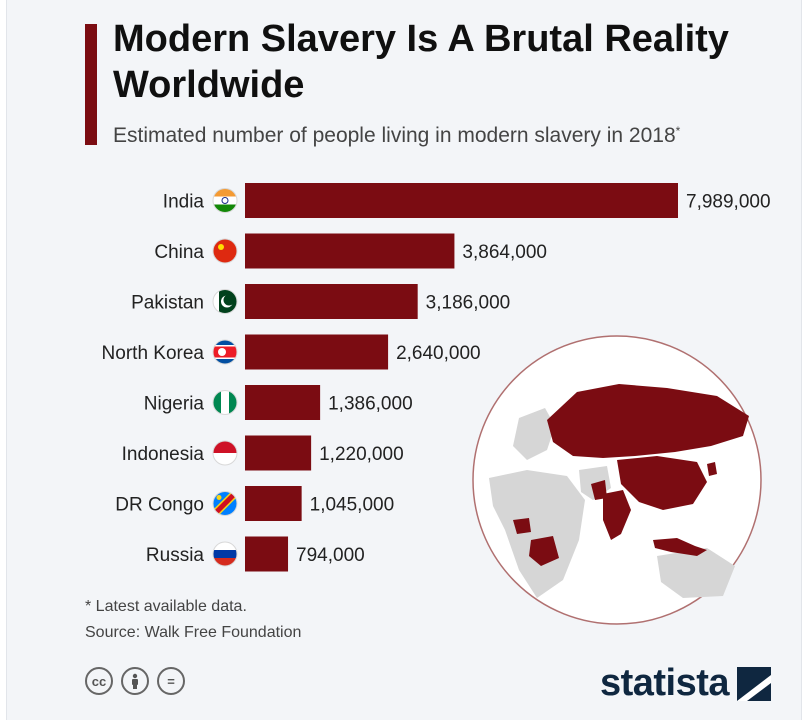 The width and height of the screenshot is (805, 720). Describe the element at coordinates (166, 606) in the screenshot. I see `footnote-note: * Latest available data.` at that location.